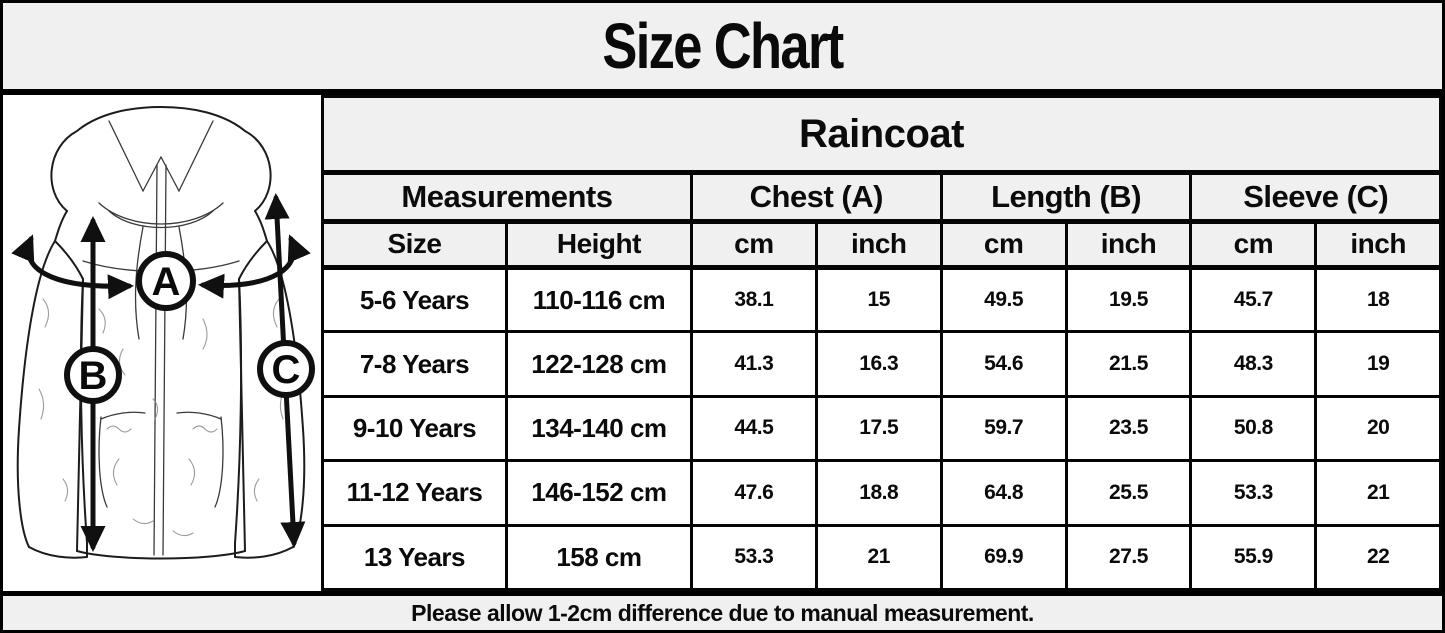 The height and width of the screenshot is (633, 1445). I want to click on label-c: C, so click(286, 369).